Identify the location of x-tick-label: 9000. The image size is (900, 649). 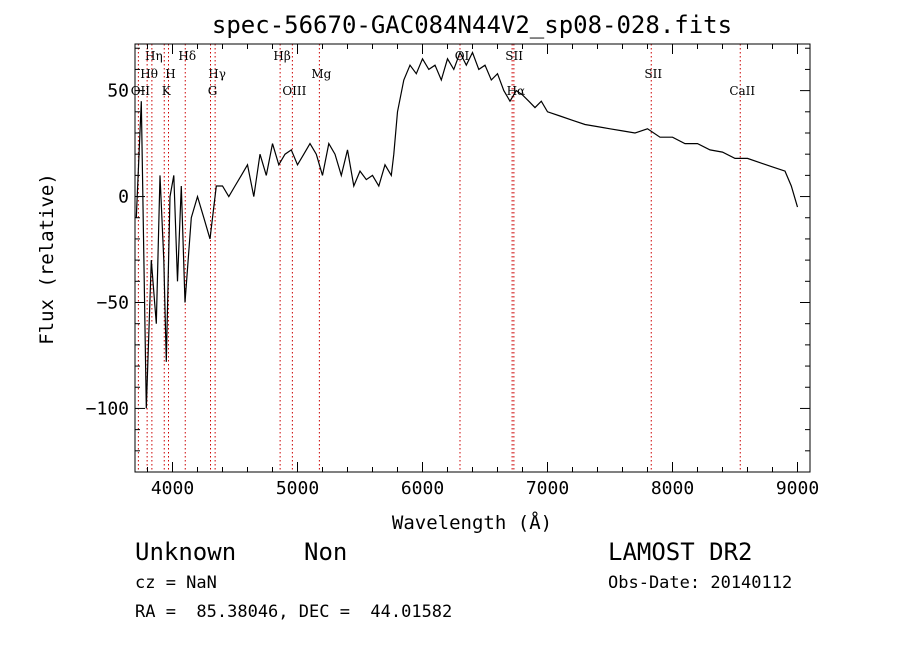
(797, 488).